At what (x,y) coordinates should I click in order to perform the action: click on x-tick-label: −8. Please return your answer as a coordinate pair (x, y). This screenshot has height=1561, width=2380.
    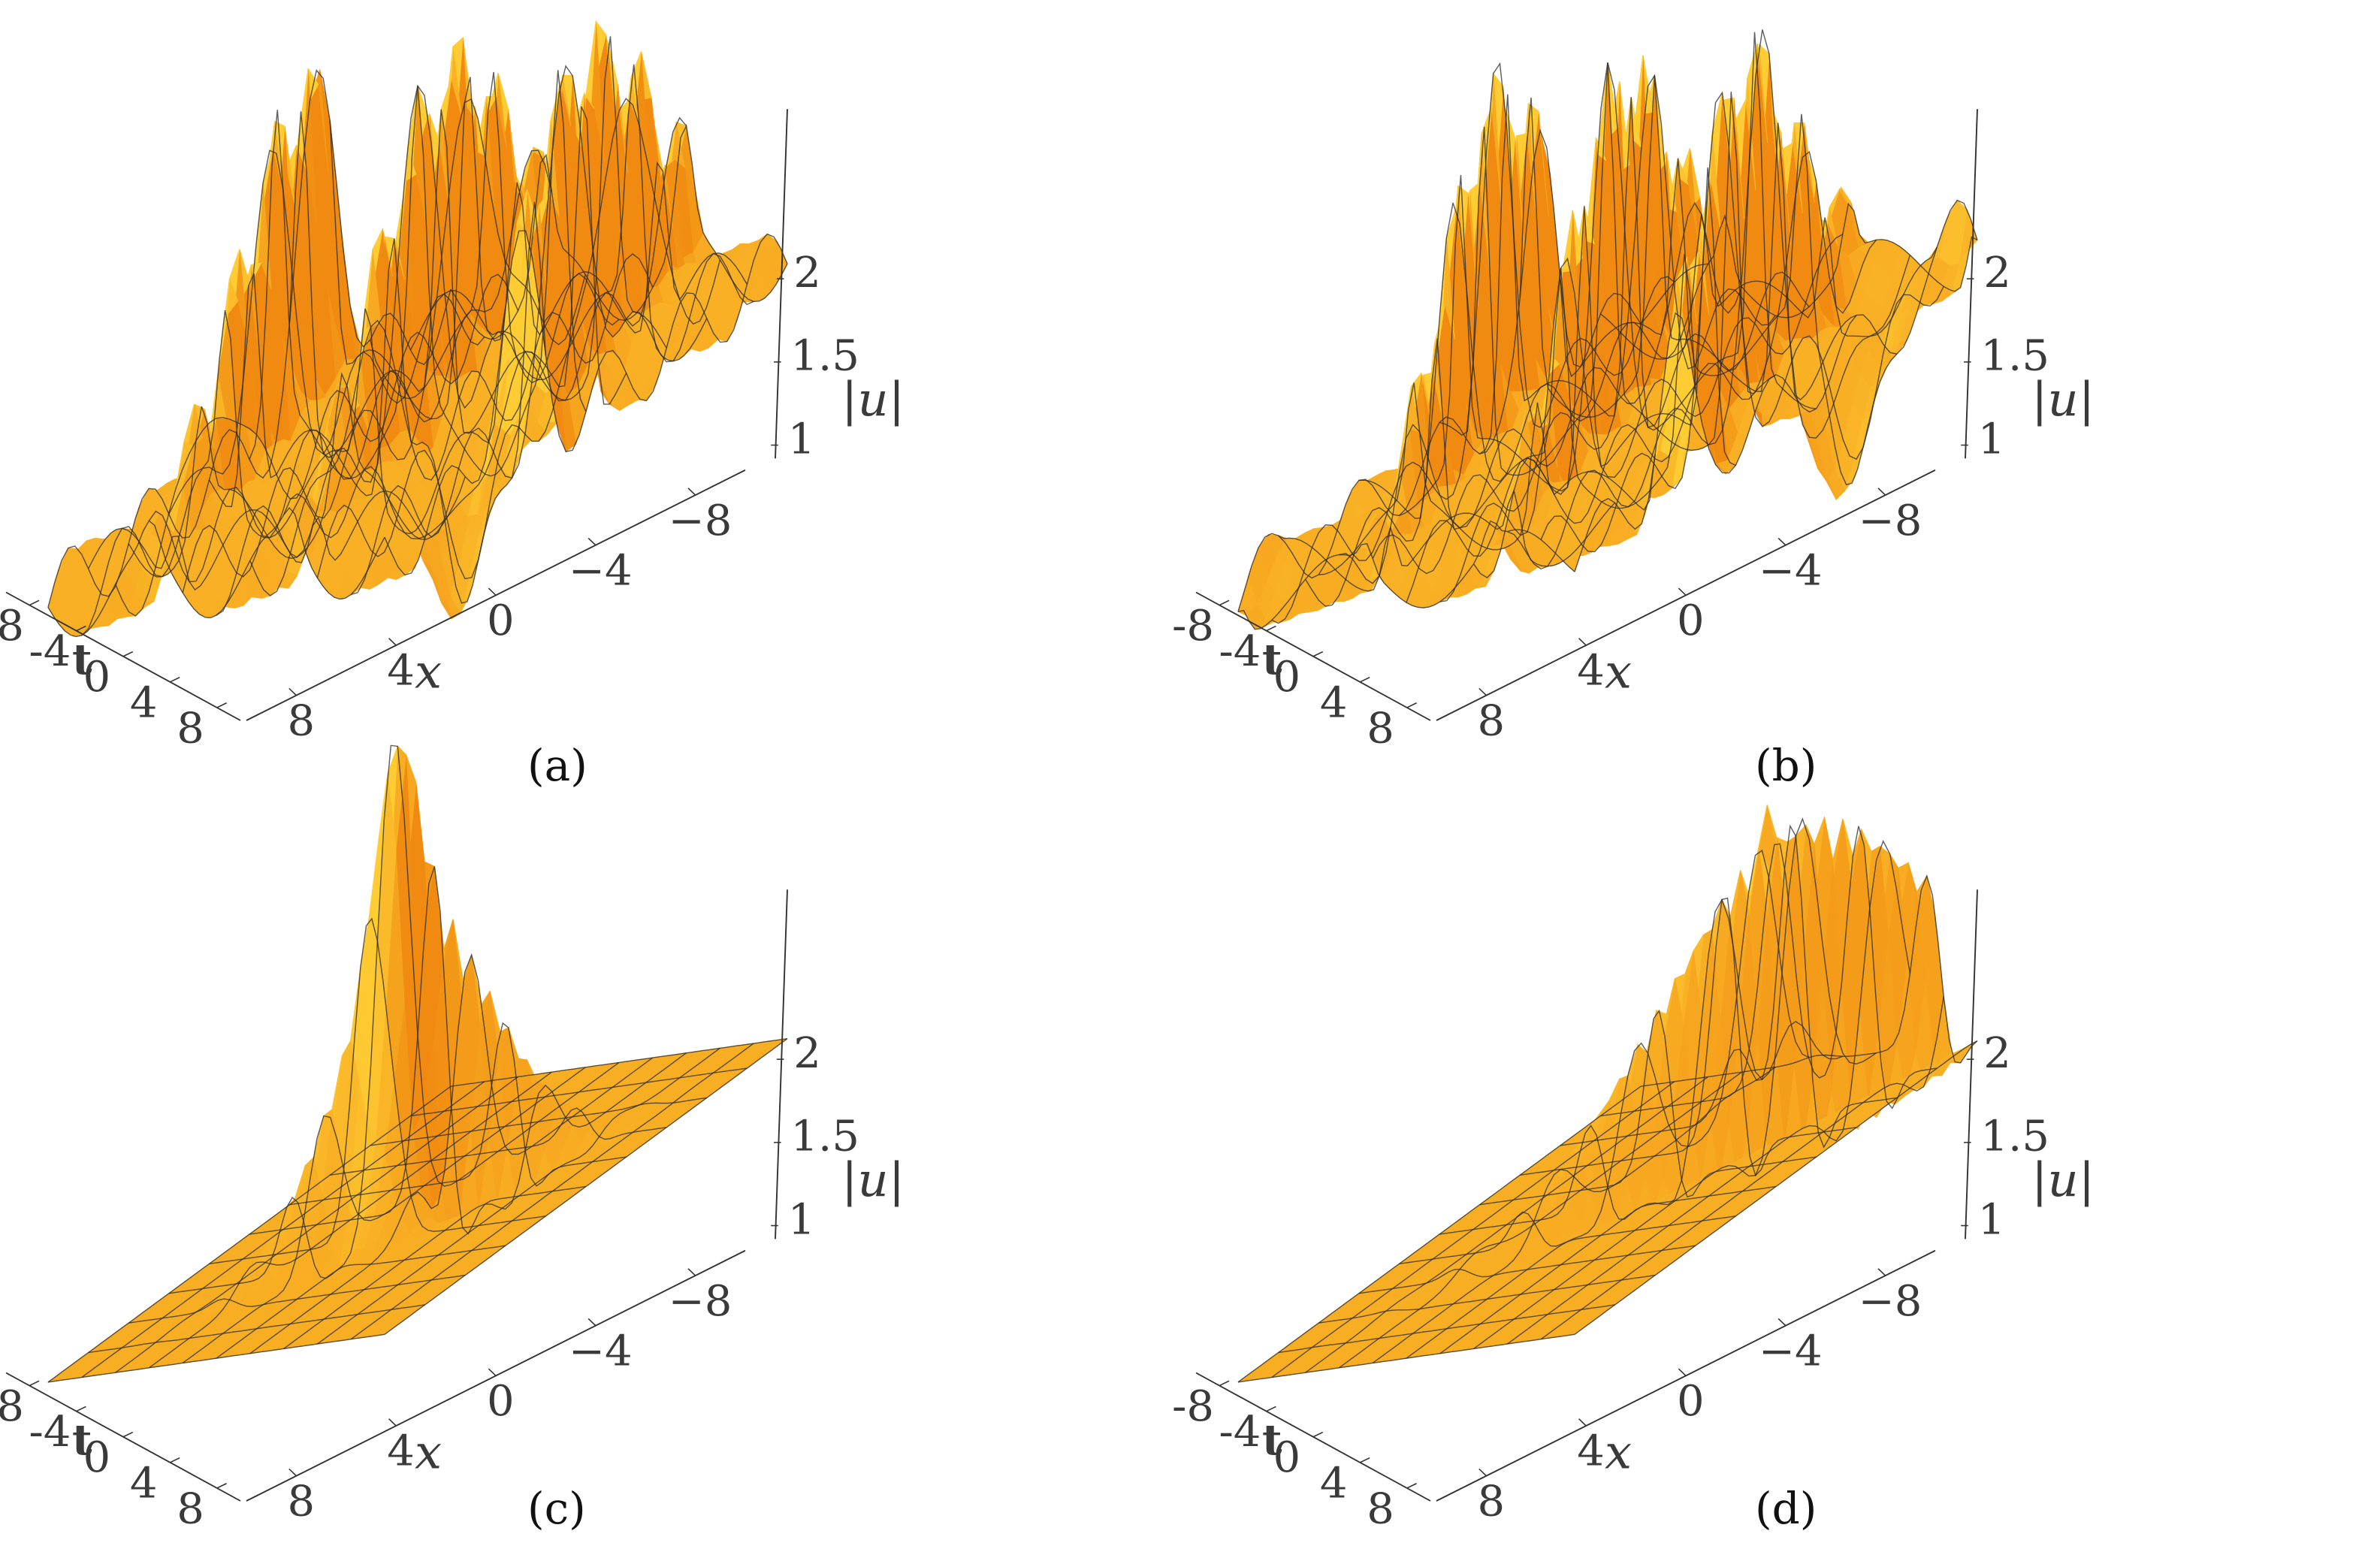
    Looking at the image, I should click on (700, 1301).